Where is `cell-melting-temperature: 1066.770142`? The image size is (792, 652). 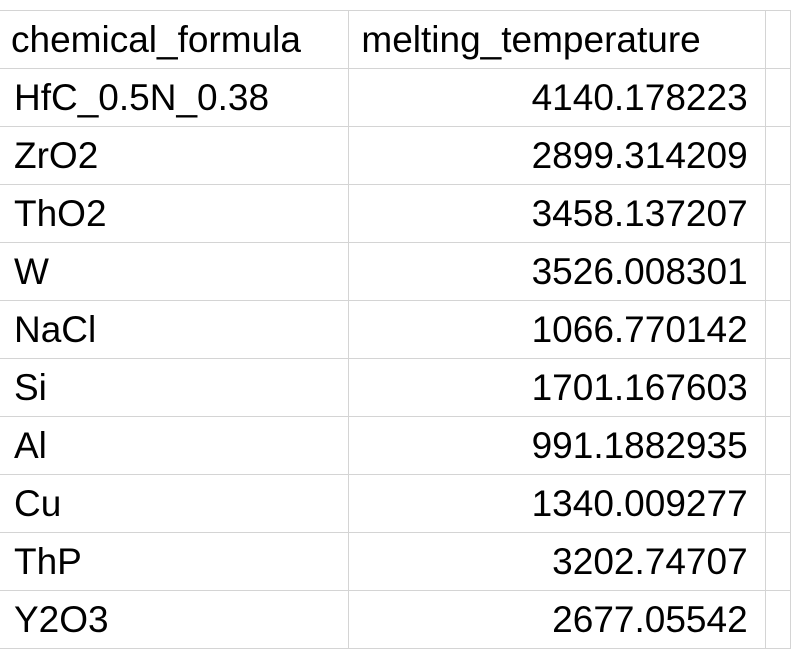
cell-melting-temperature: 1066.770142 is located at coordinates (557, 329).